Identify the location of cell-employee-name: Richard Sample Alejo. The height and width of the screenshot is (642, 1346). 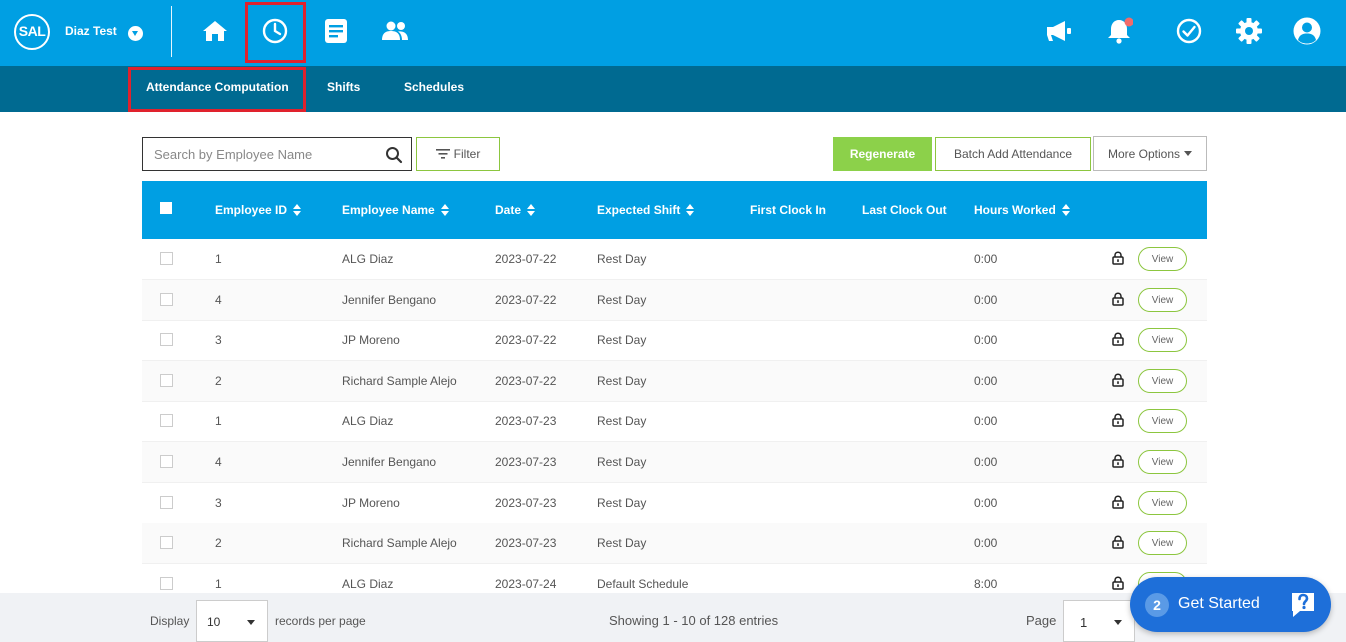
(399, 543).